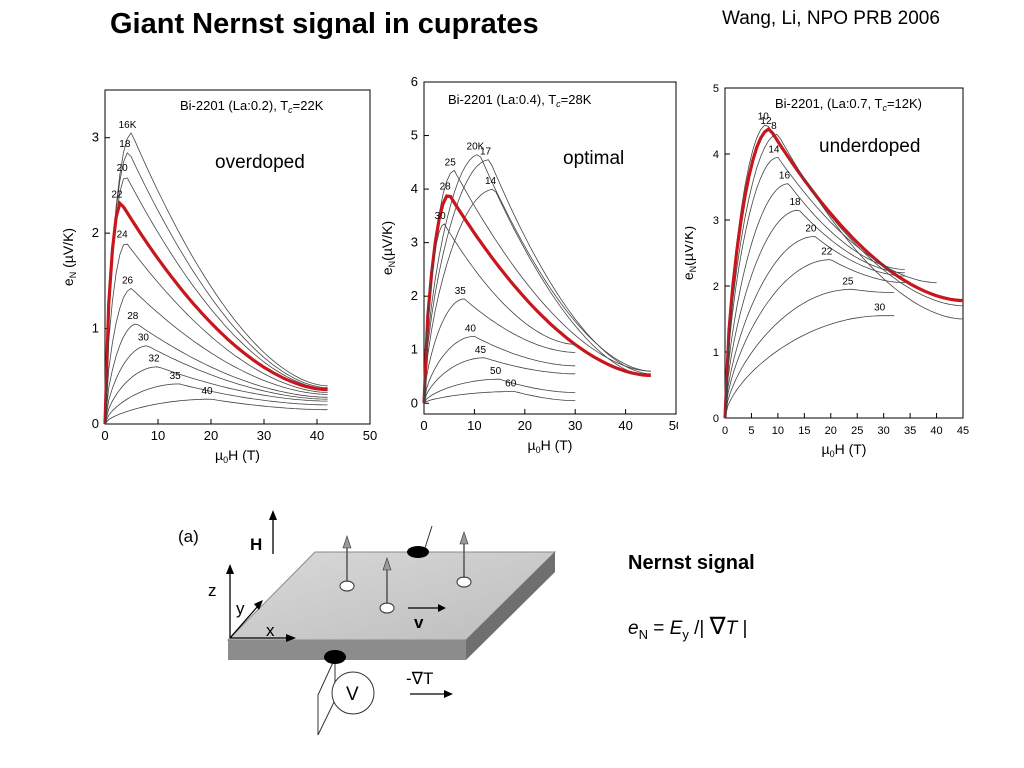 Image resolution: width=1024 pixels, height=768 pixels. I want to click on sample-top-face, so click(391, 596).